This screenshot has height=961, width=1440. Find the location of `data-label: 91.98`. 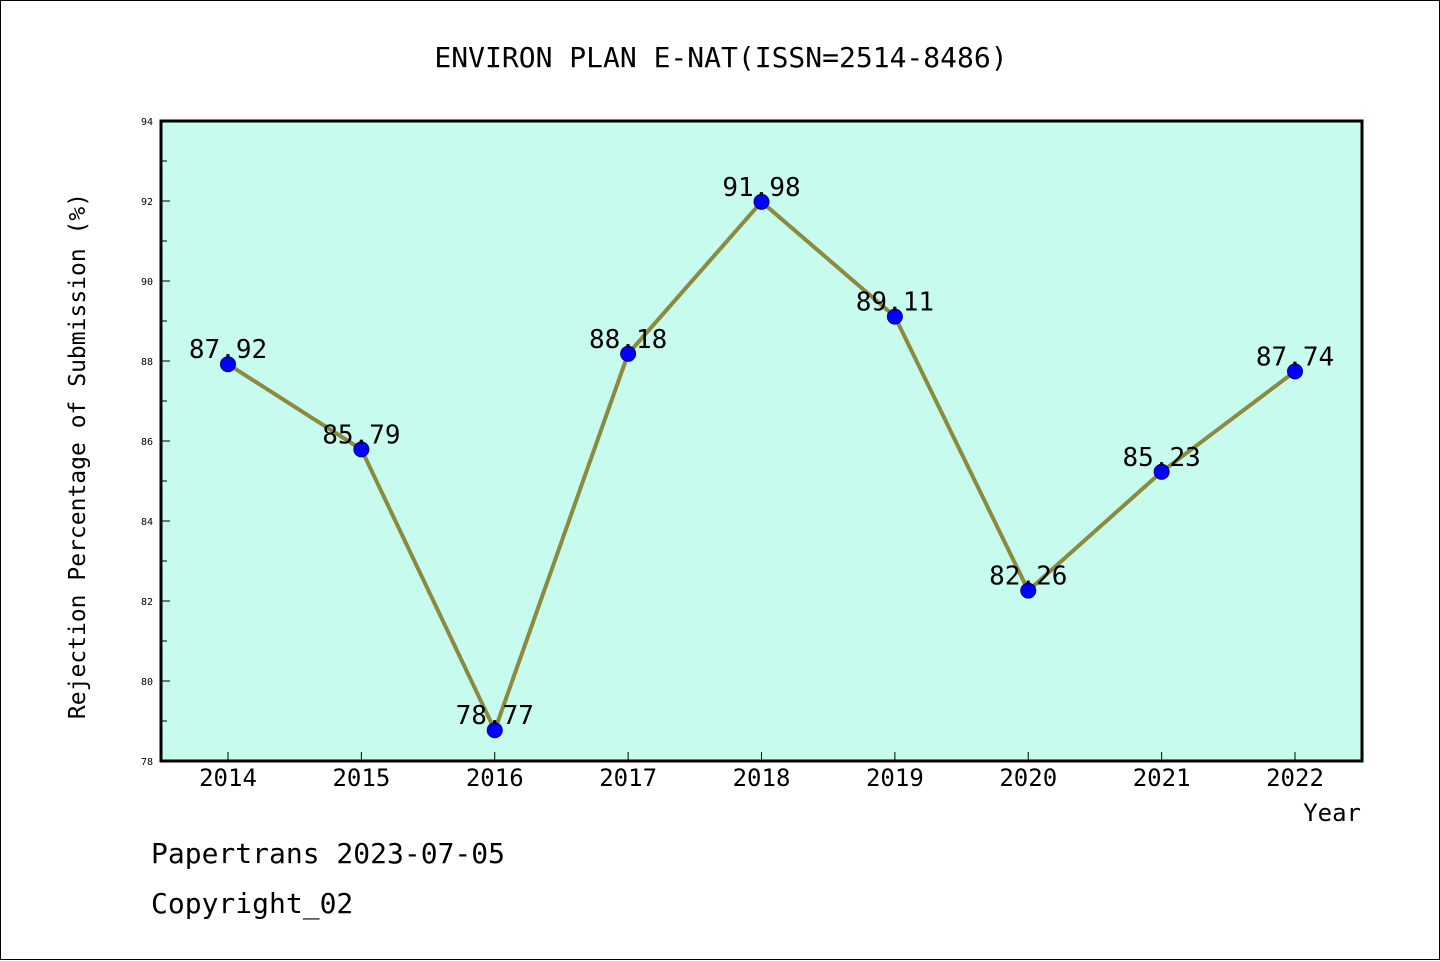

data-label: 91.98 is located at coordinates (761, 188).